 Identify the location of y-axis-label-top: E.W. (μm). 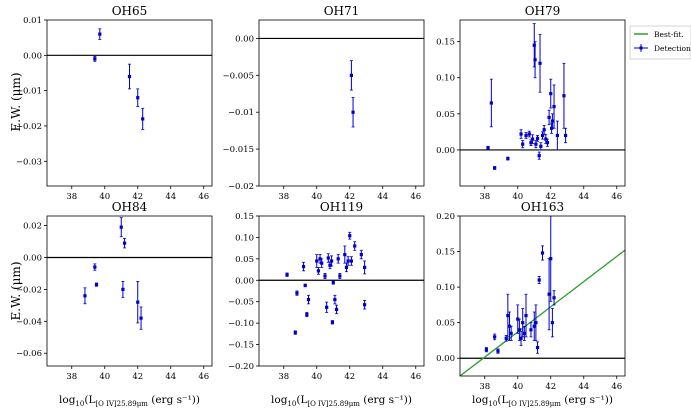
(16, 102).